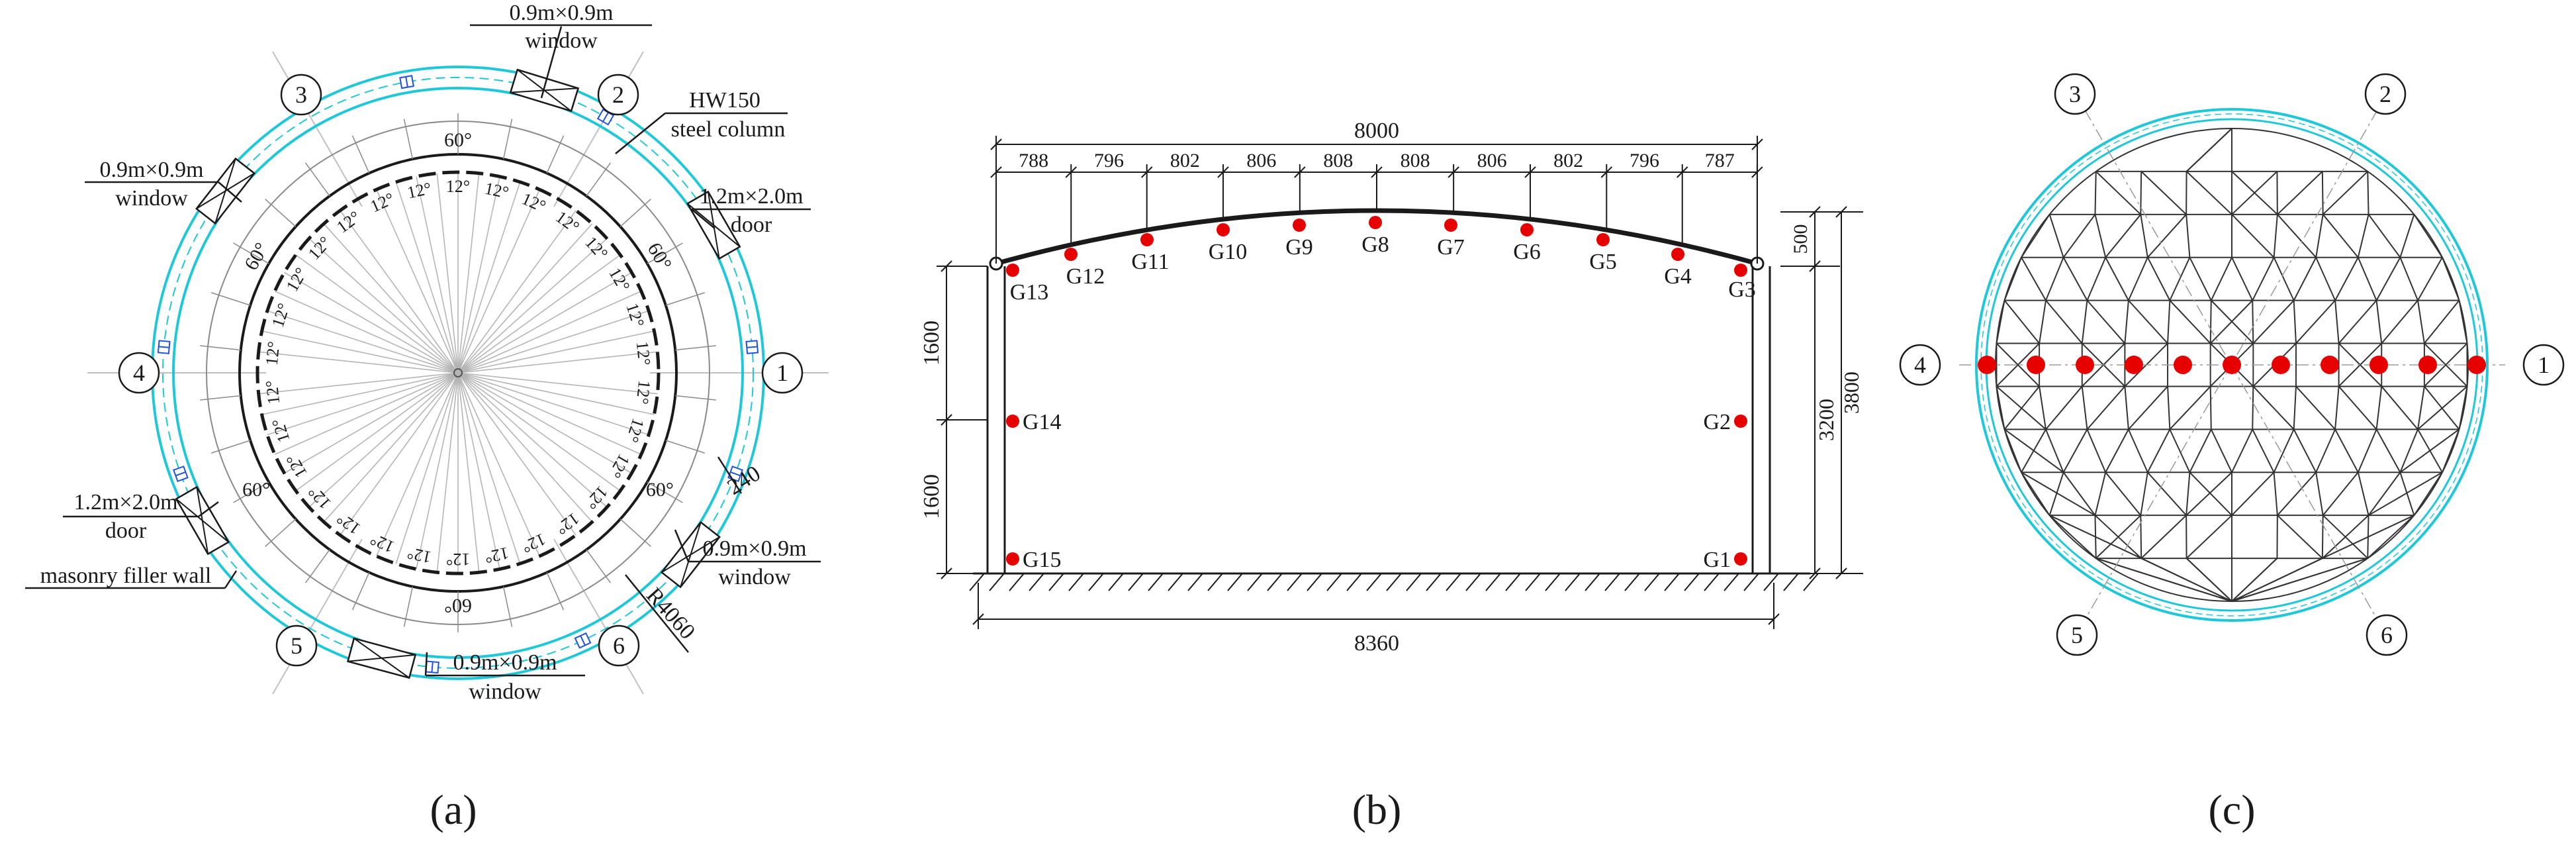  Describe the element at coordinates (126, 576) in the screenshot. I see `note-masonry: masonry filler wall` at that location.